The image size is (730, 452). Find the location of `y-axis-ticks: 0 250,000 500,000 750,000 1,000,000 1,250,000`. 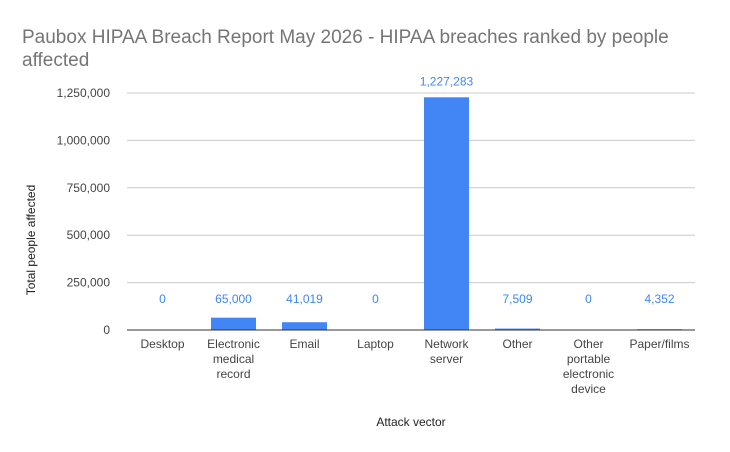

y-axis-ticks: 0 250,000 500,000 750,000 1,000,000 1,250,000 is located at coordinates (84, 211).